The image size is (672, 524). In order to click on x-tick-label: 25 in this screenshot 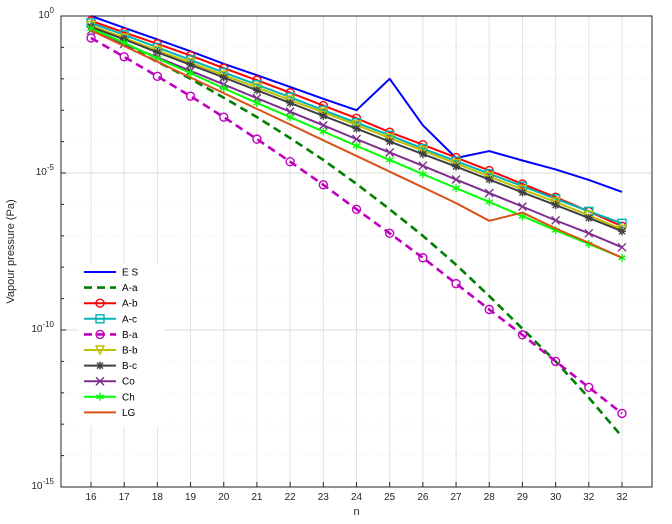, I will do `click(390, 497)`.